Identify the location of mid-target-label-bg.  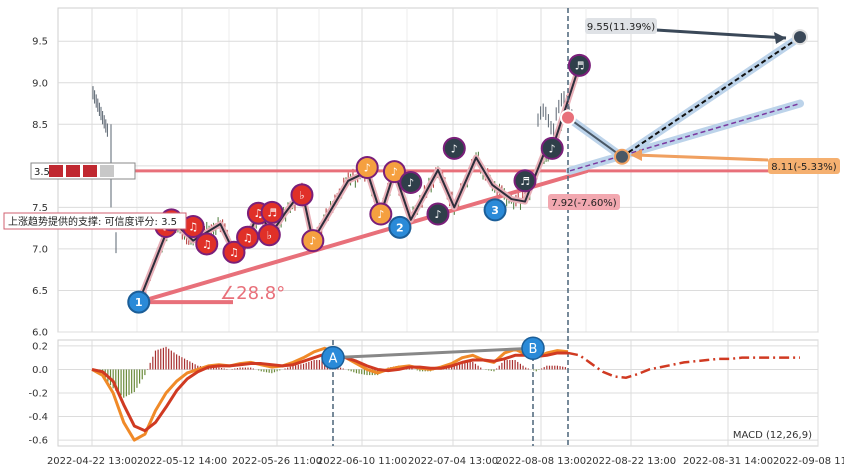
(804, 166).